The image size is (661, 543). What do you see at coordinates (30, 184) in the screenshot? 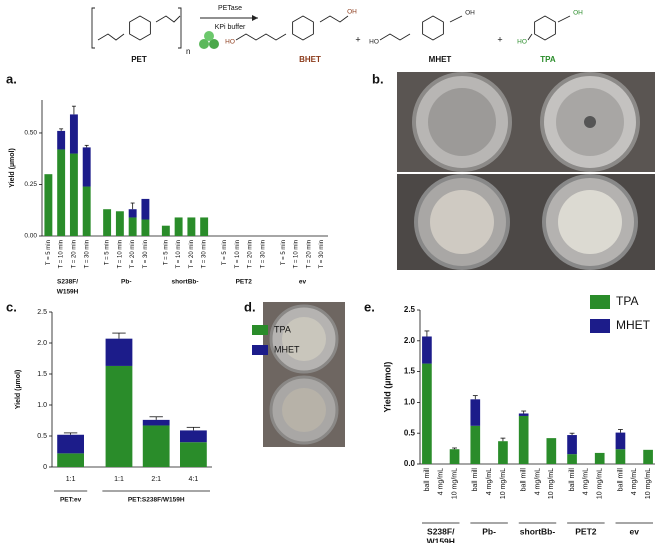
I see `y-tick-label: 0.25` at bounding box center [30, 184].